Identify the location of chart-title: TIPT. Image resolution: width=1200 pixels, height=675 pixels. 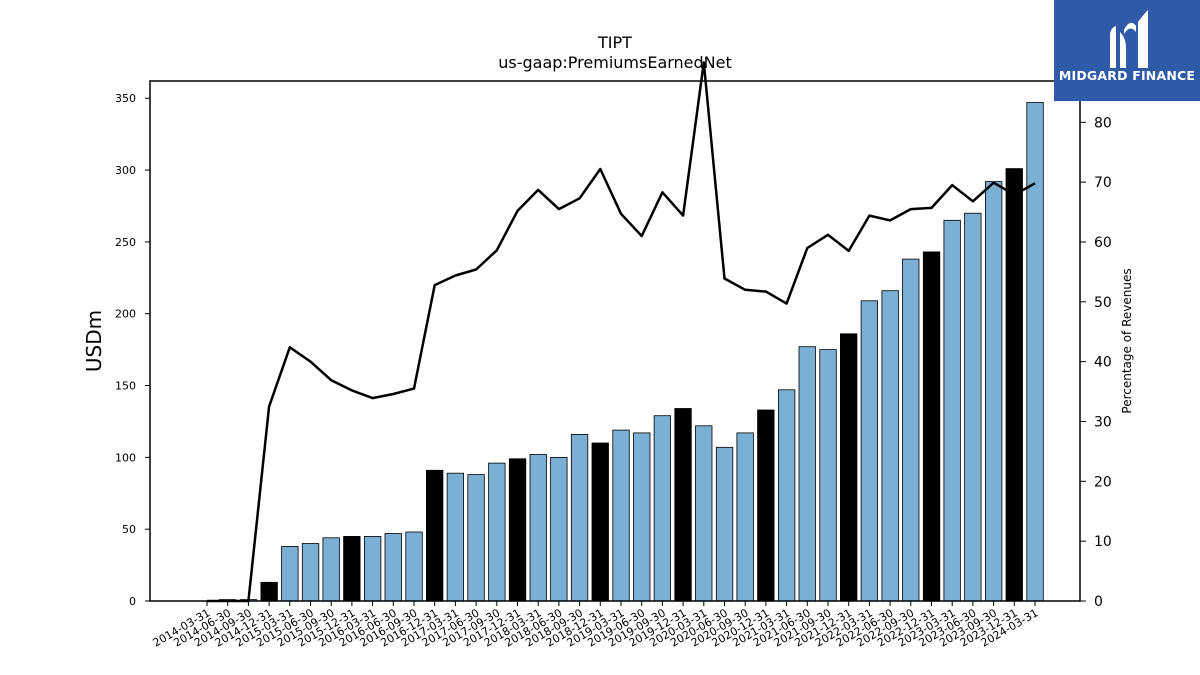
(614, 42).